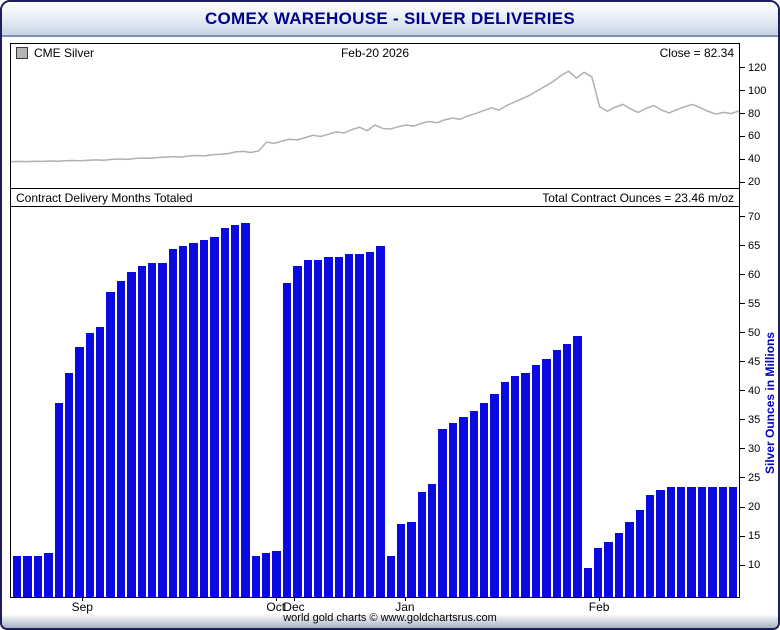 The height and width of the screenshot is (630, 780). Describe the element at coordinates (757, 90) in the screenshot. I see `y-tick-label: 100` at that location.